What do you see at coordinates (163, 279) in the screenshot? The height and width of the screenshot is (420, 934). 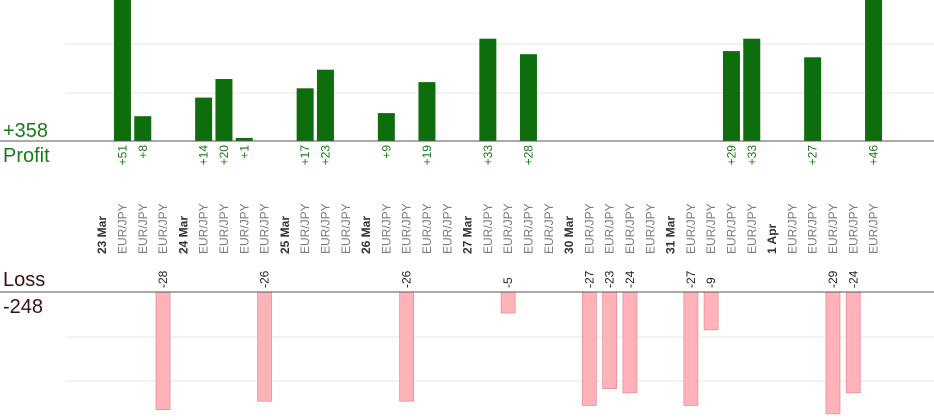 I see `loss-value-label: -28` at bounding box center [163, 279].